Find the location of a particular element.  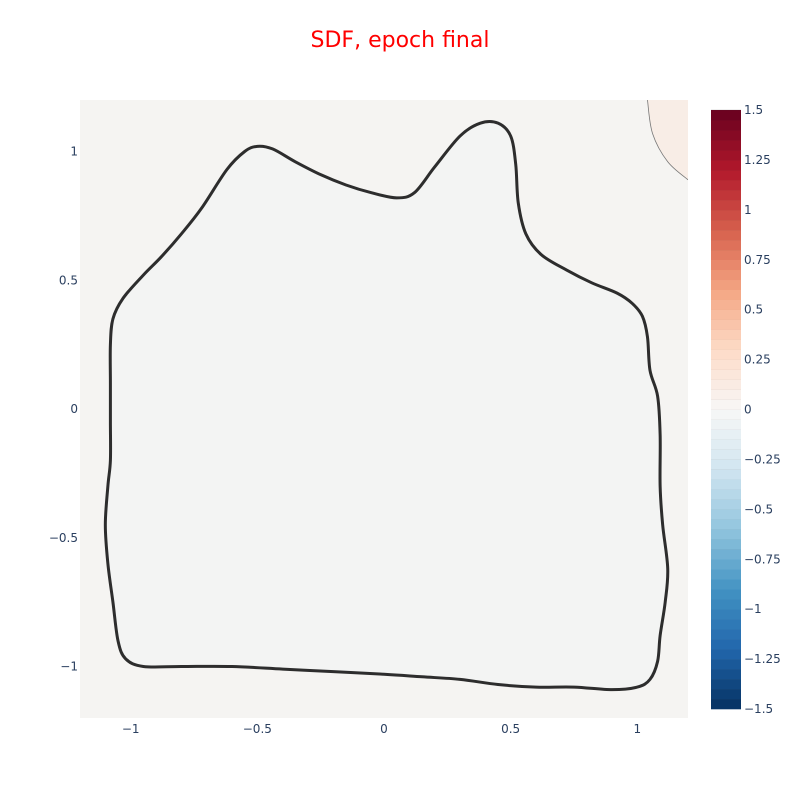

colorbar-tick-label: −1.25 is located at coordinates (762, 659).